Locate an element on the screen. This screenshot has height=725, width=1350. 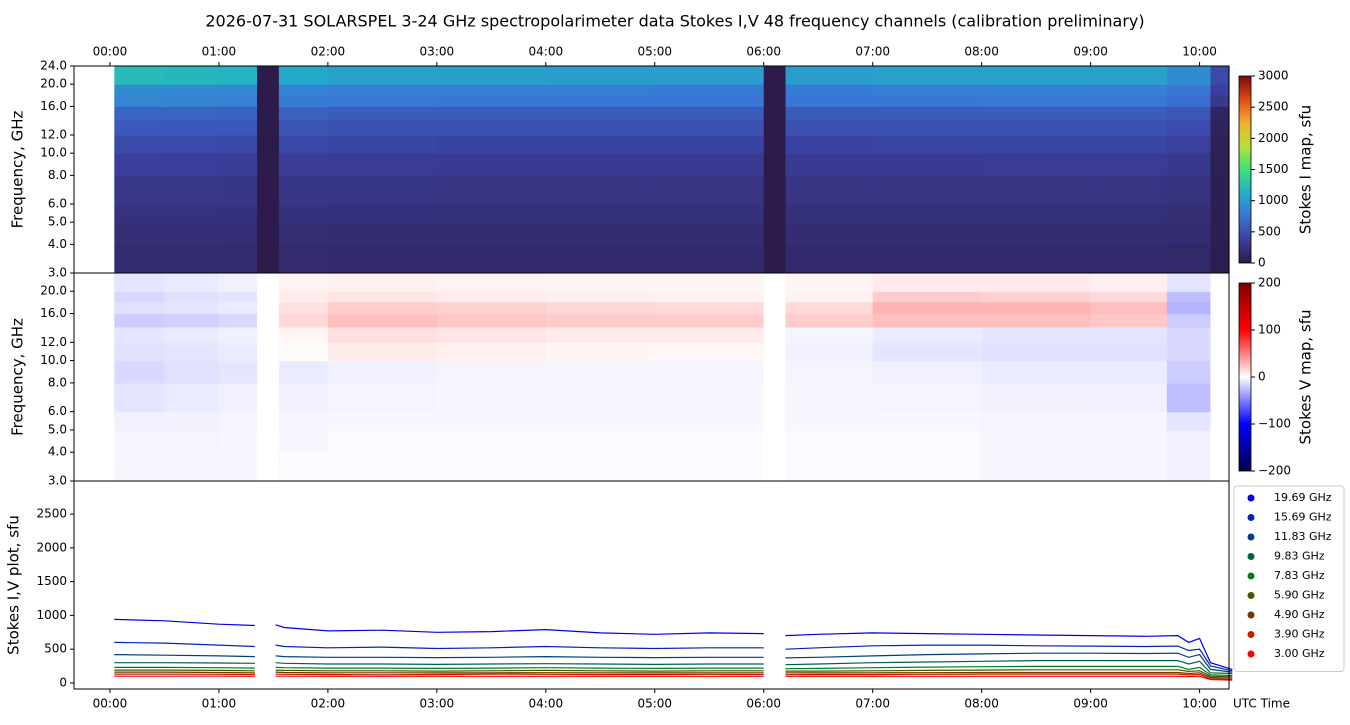
x-tick-label: 07:00 is located at coordinates (872, 704).